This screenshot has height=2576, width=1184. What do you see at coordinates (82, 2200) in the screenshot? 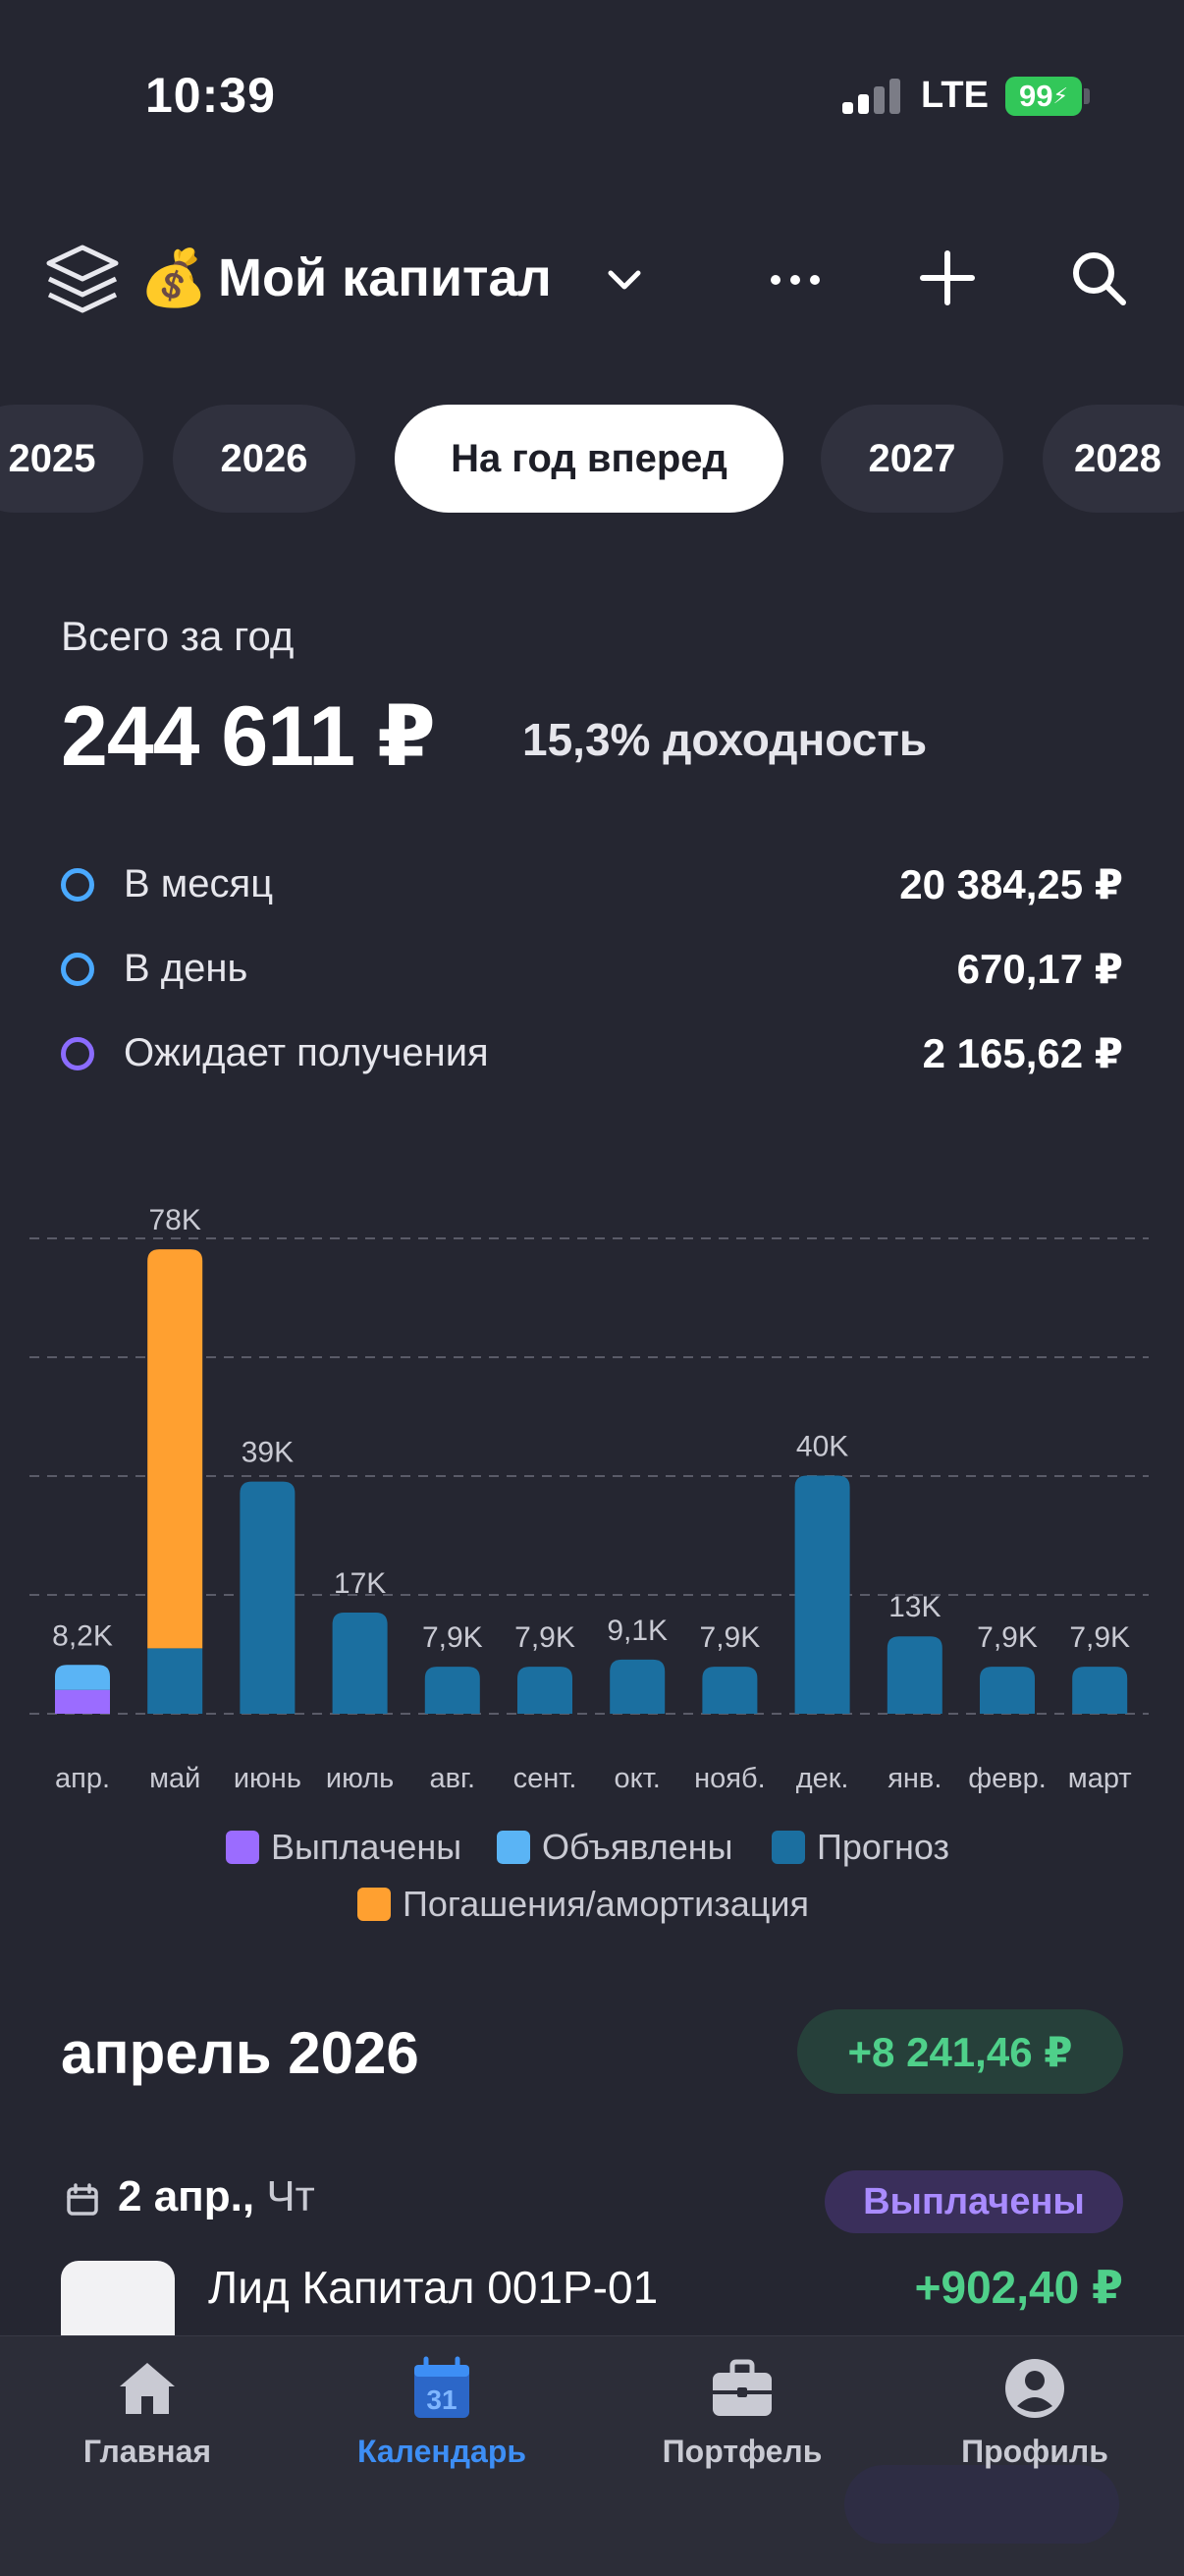
I see `calendar-small-icon` at bounding box center [82, 2200].